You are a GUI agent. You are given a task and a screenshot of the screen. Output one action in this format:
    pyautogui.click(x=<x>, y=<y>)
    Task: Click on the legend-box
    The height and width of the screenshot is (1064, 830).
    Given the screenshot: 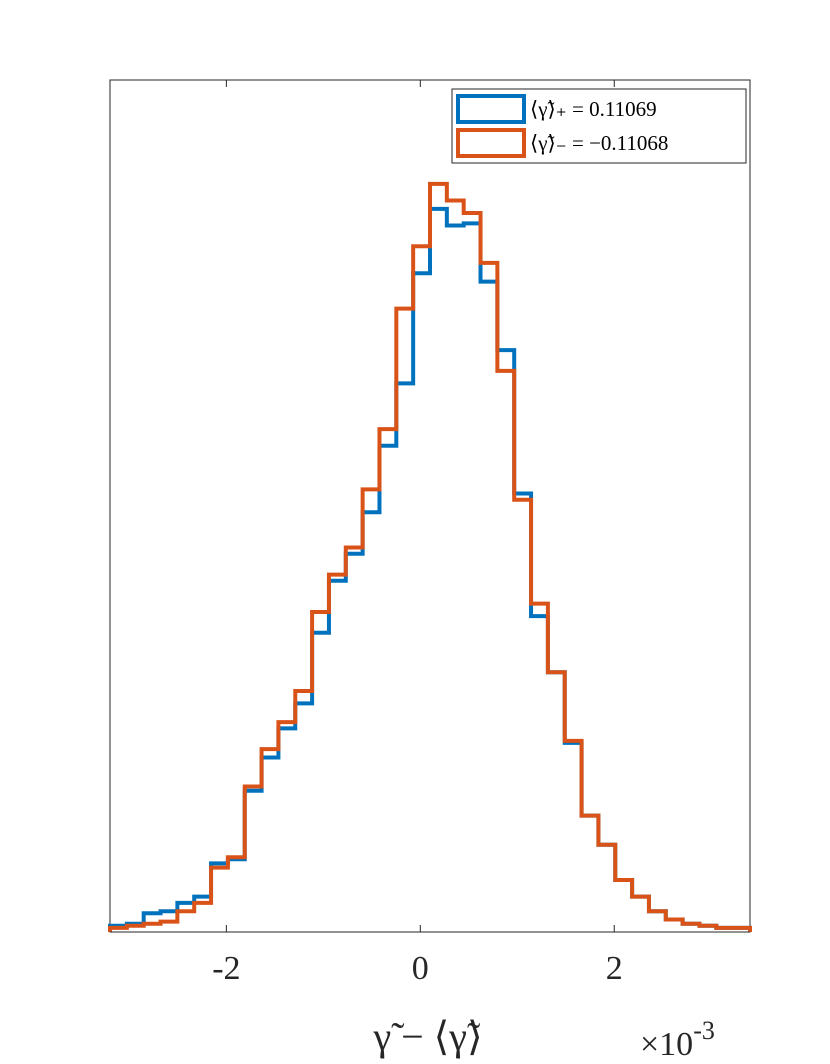 What is the action you would take?
    pyautogui.click(x=599, y=126)
    